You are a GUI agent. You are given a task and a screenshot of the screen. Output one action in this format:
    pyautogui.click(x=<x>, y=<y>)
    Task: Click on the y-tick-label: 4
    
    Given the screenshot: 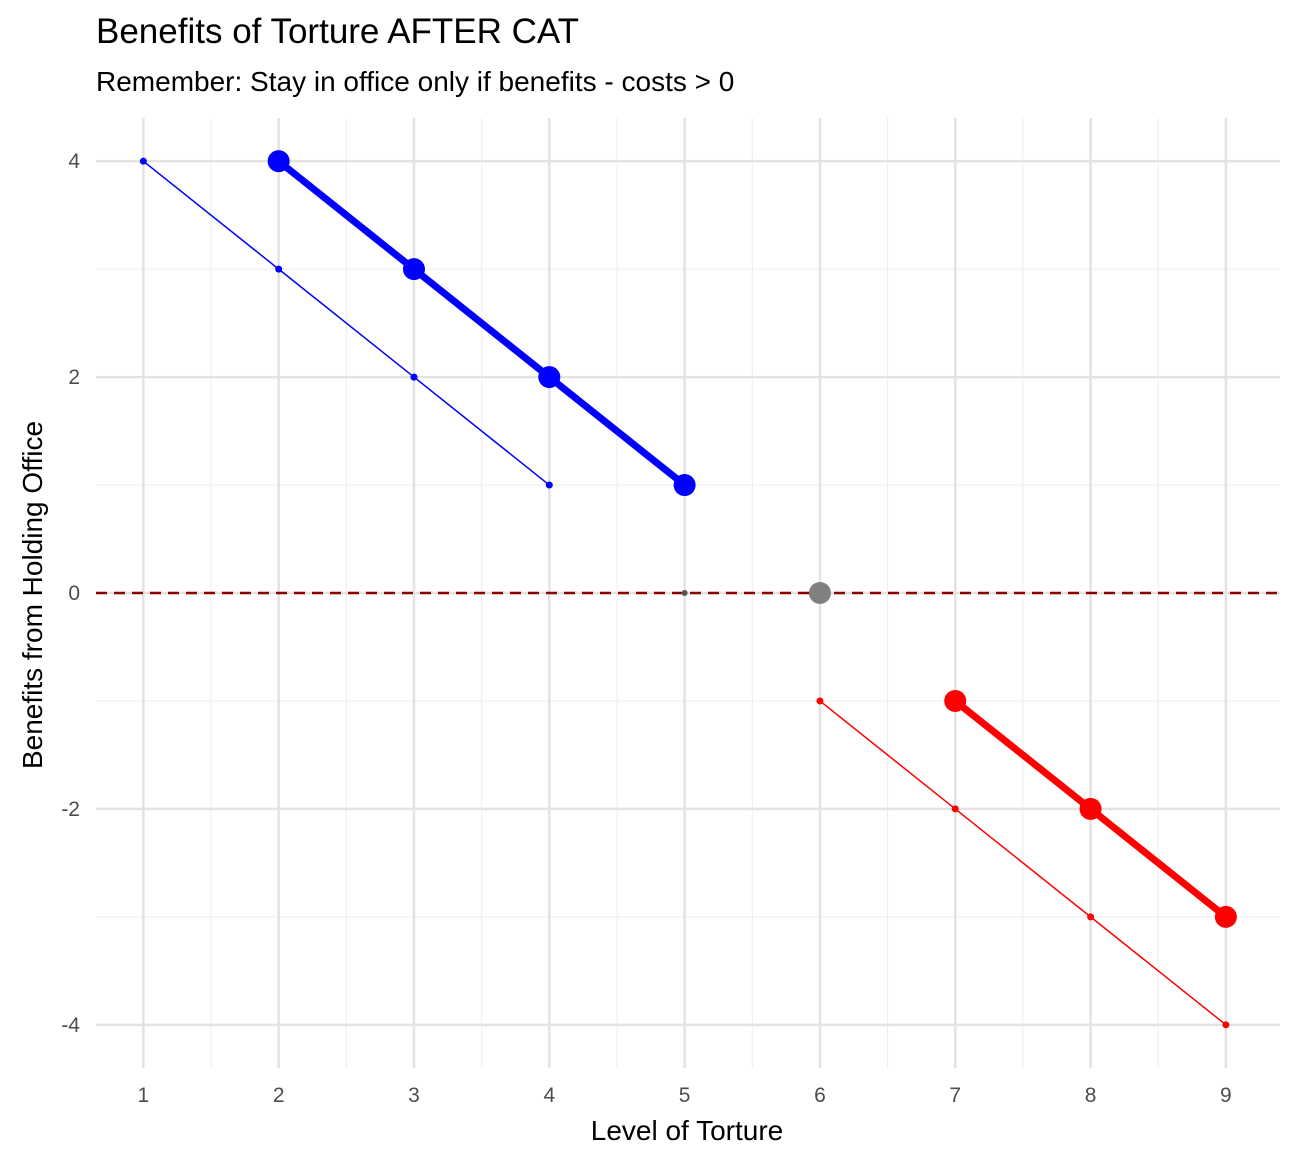 What is the action you would take?
    pyautogui.click(x=74, y=161)
    